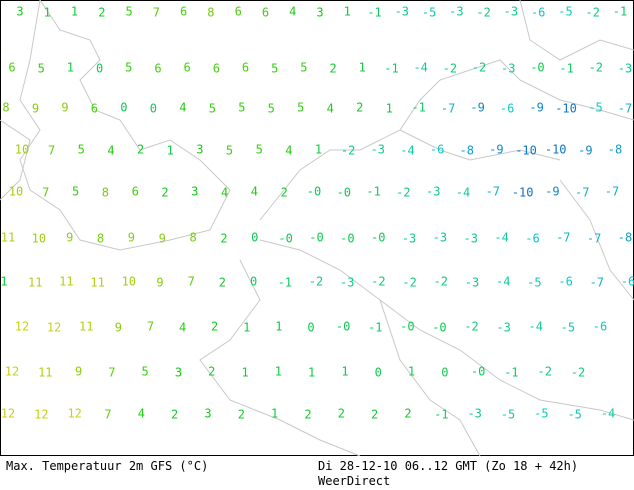  Describe the element at coordinates (354, 481) in the screenshot. I see `footer-source: WeerDirect` at that location.